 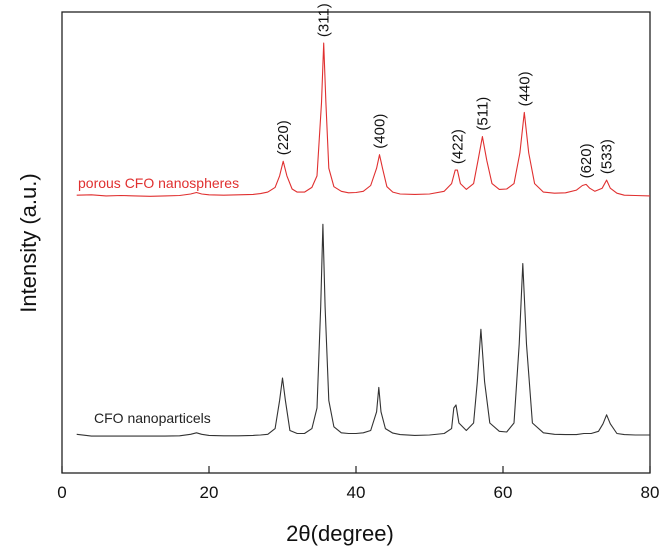 I want to click on series-label-nanoparticles: CFO nanoparticels, so click(x=152, y=418).